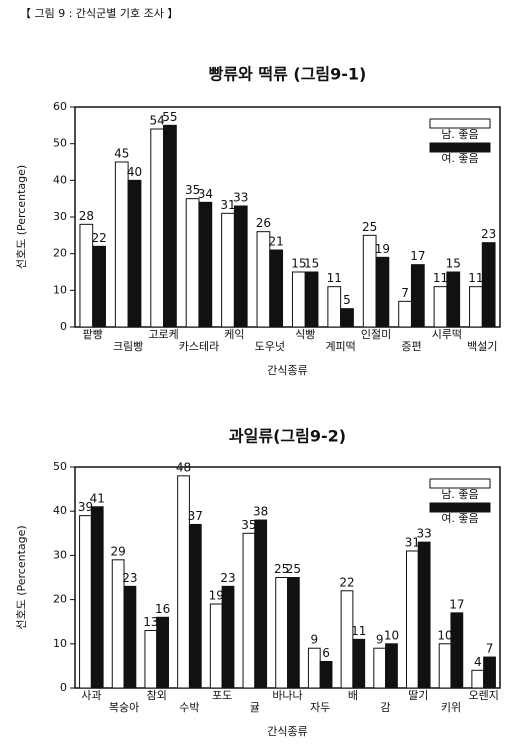 Image resolution: width=510 pixels, height=748 pixels. I want to click on x-tick-label: 식빵, so click(305, 334).